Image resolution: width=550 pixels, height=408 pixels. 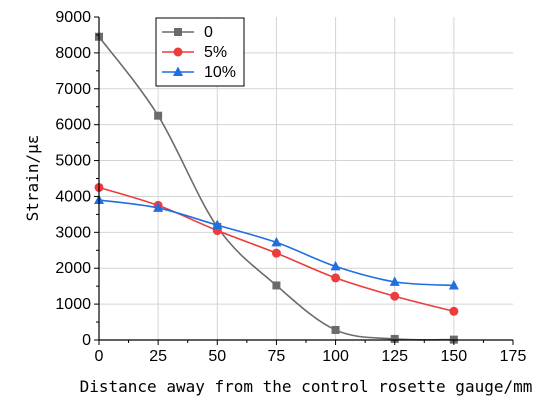 I want to click on x-tick-label: 100, so click(x=335, y=356).